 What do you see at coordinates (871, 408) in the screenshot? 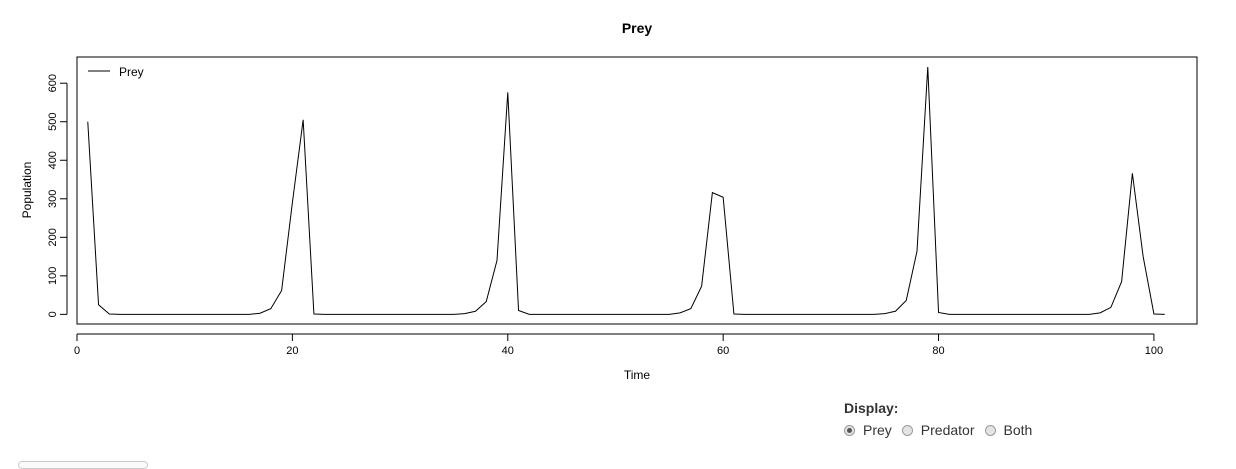
I see `display-label: Display:` at bounding box center [871, 408].